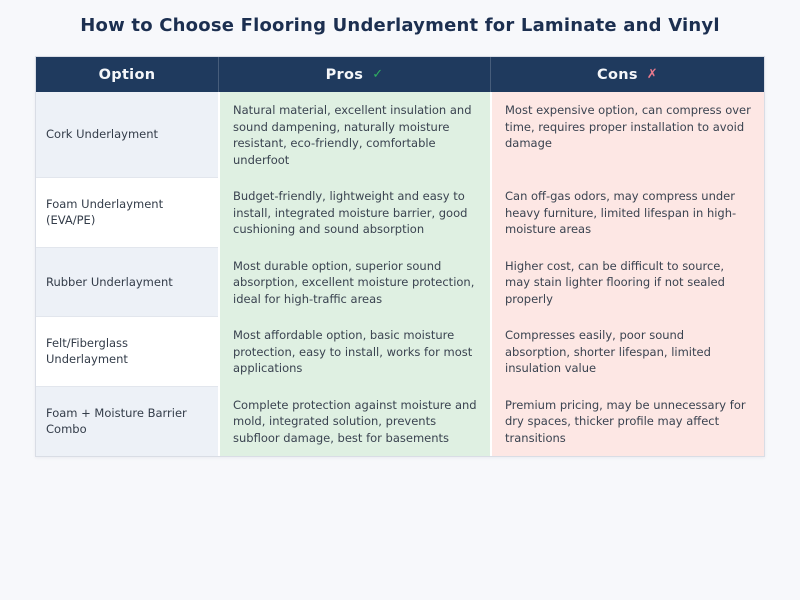 The width and height of the screenshot is (800, 600). I want to click on table-header-row: Option Pros ✓ Cons ✗, so click(400, 74).